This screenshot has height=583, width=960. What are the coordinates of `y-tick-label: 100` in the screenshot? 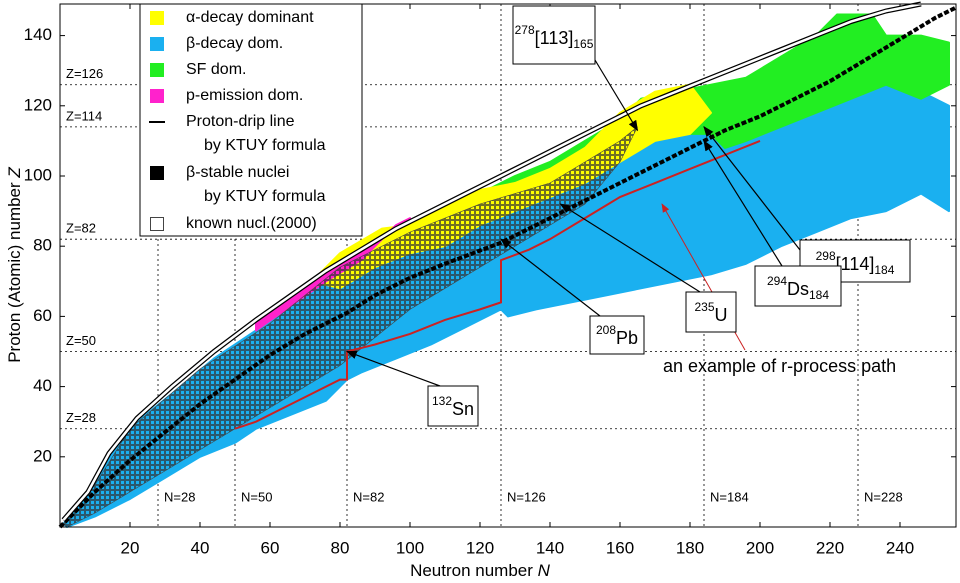 It's located at (38, 174).